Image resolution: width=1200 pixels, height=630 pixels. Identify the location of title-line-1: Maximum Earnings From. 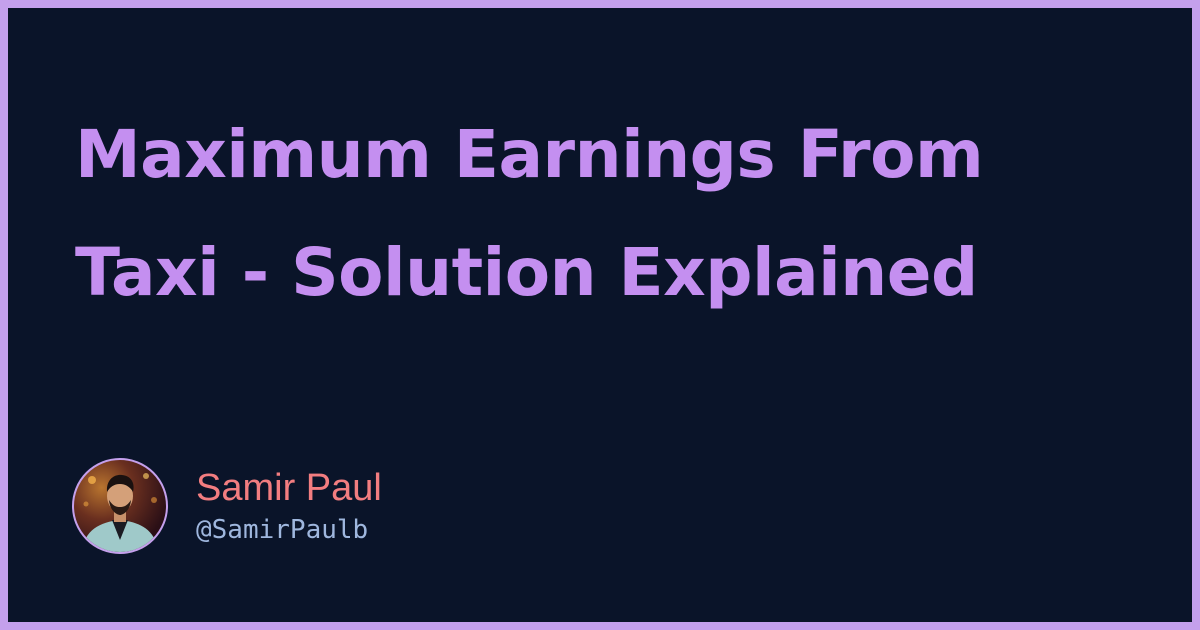
(529, 154).